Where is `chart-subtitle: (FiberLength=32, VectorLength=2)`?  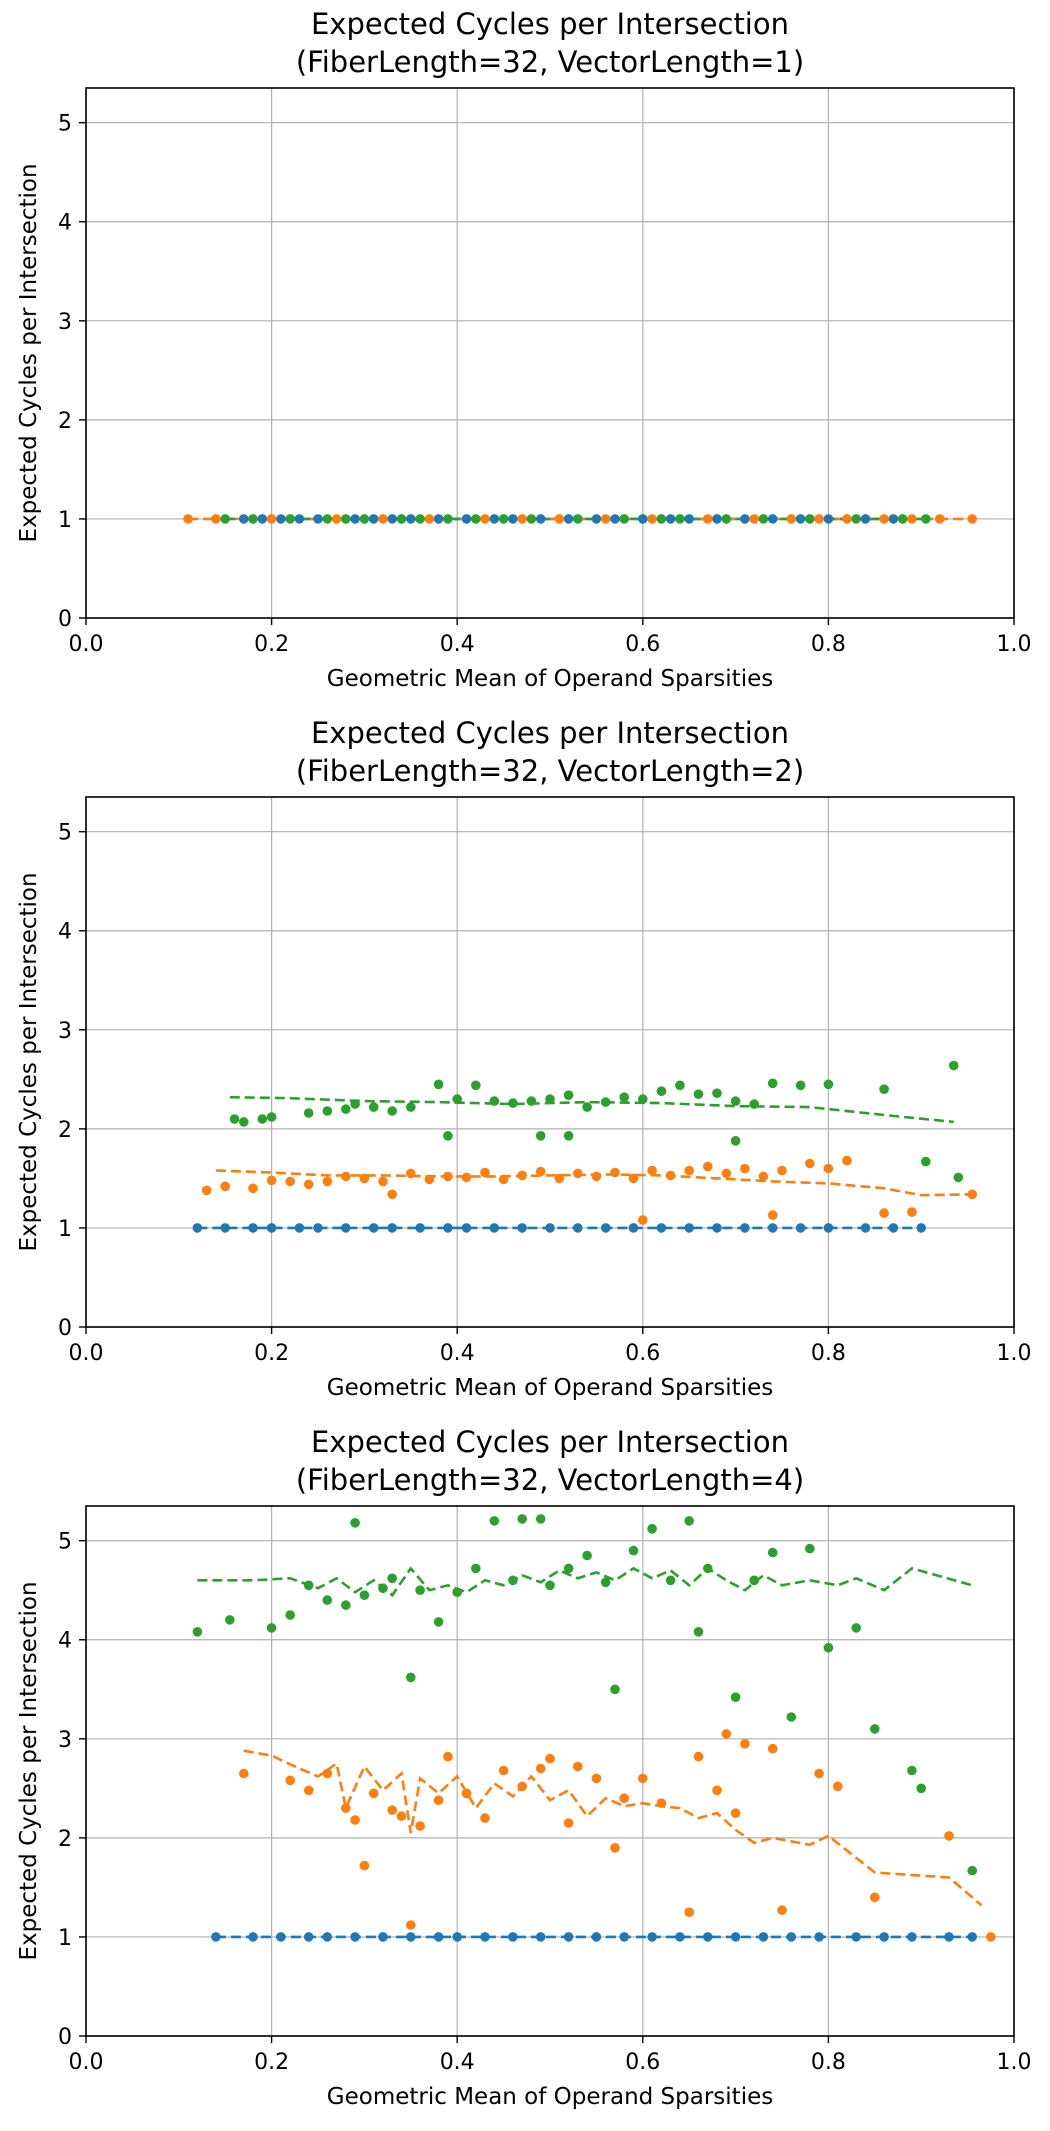
chart-subtitle: (FiberLength=32, VectorLength=2) is located at coordinates (550, 771).